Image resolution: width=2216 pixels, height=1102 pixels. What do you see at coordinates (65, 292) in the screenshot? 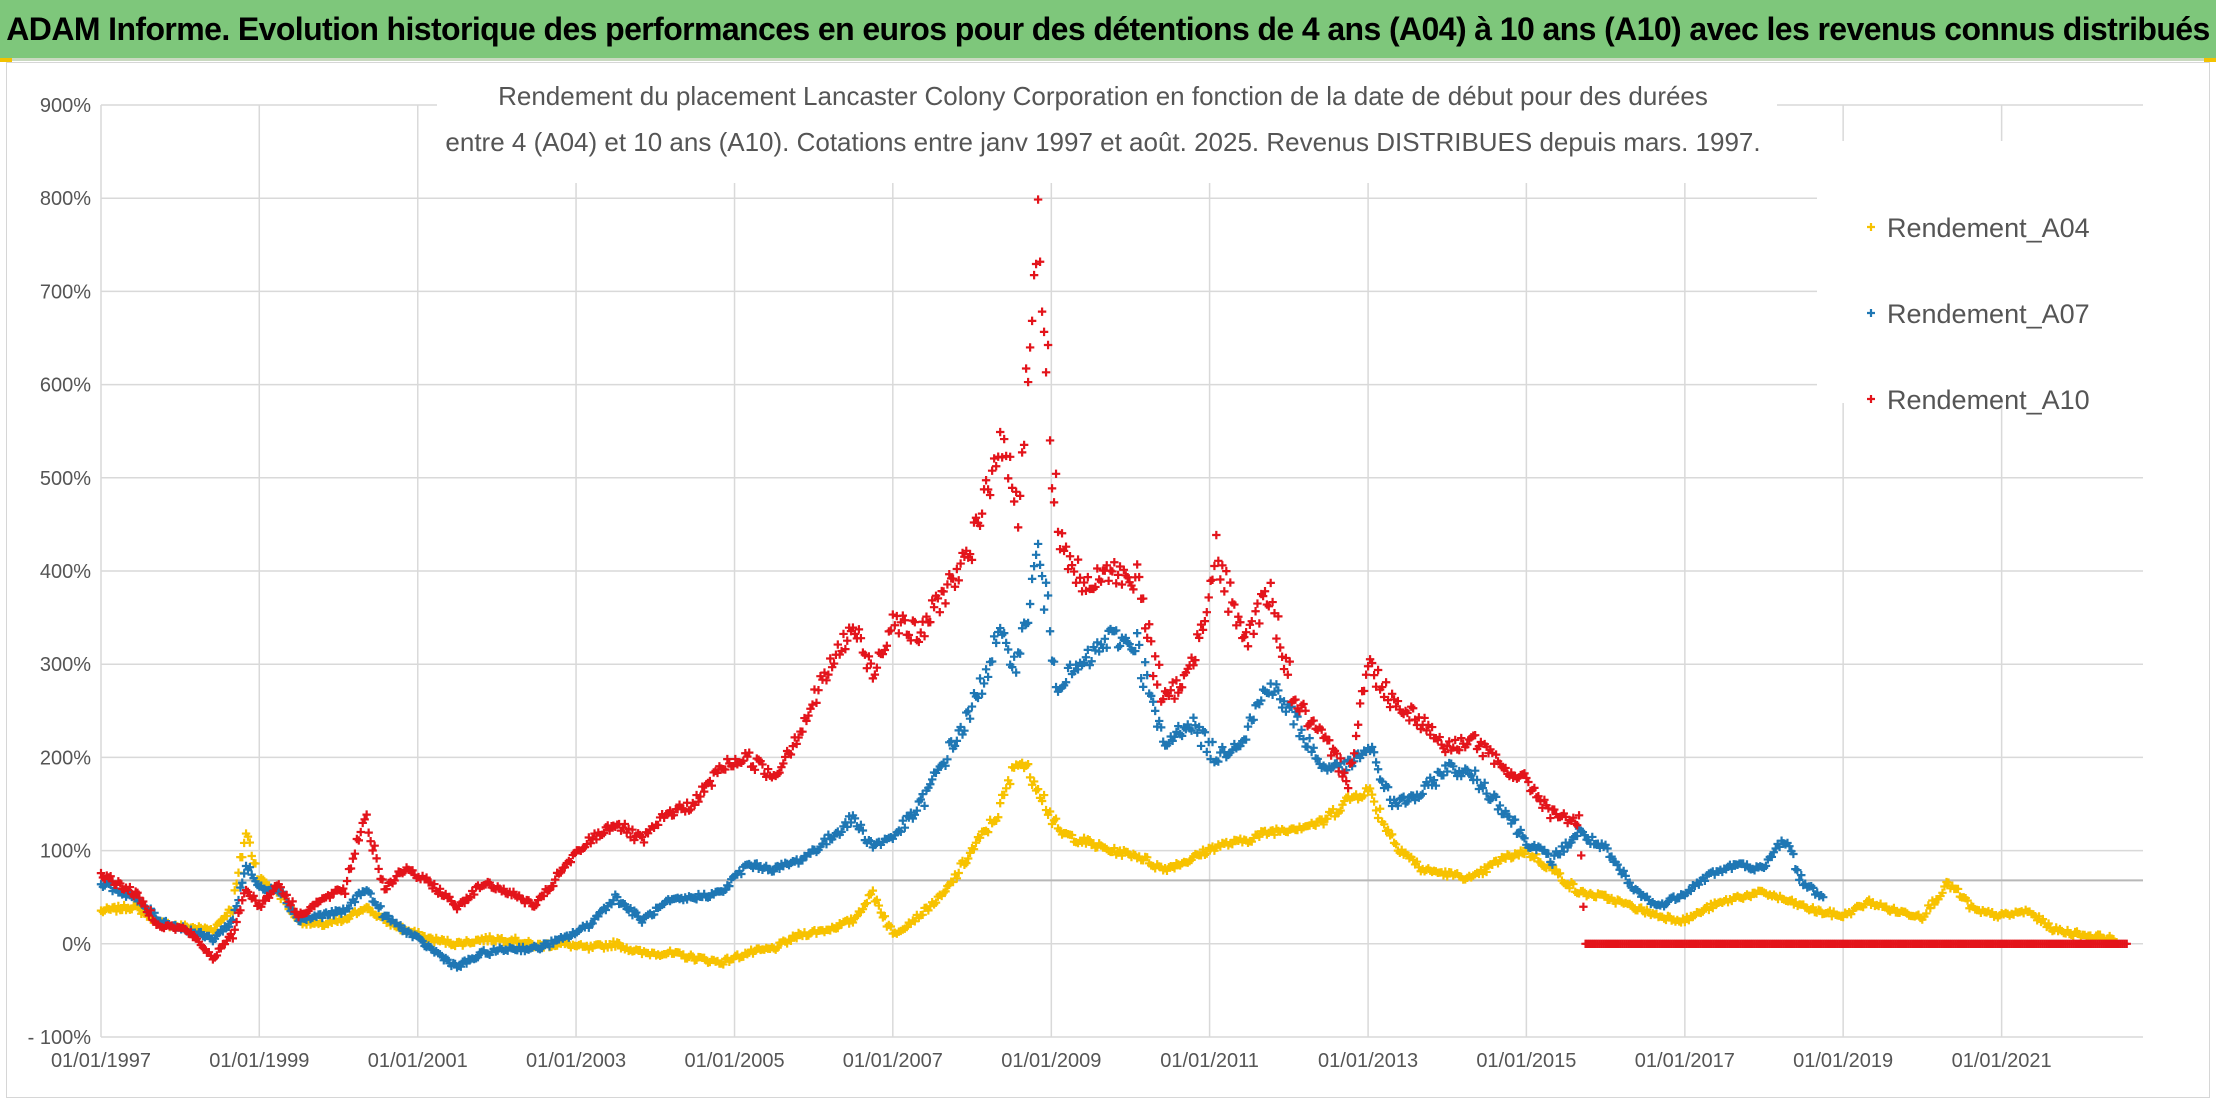
I see `y-tick-label: 700%` at bounding box center [65, 292].